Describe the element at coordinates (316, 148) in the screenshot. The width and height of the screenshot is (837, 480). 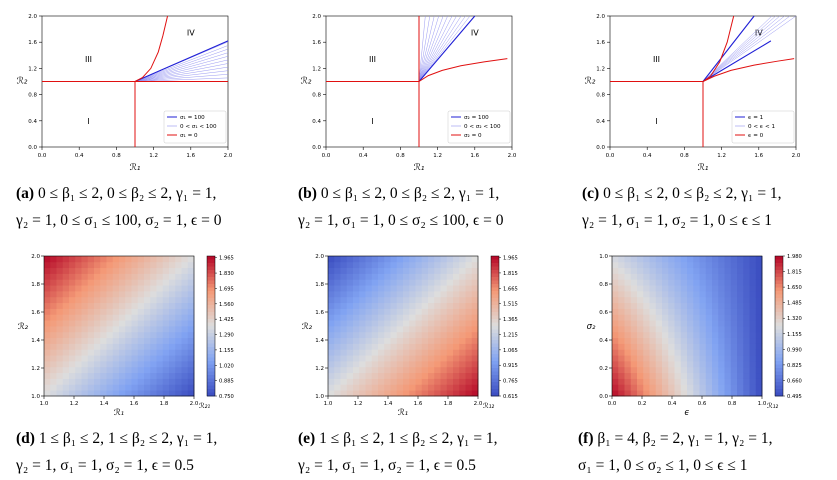
I see `y-tick-label: 0.0` at that location.